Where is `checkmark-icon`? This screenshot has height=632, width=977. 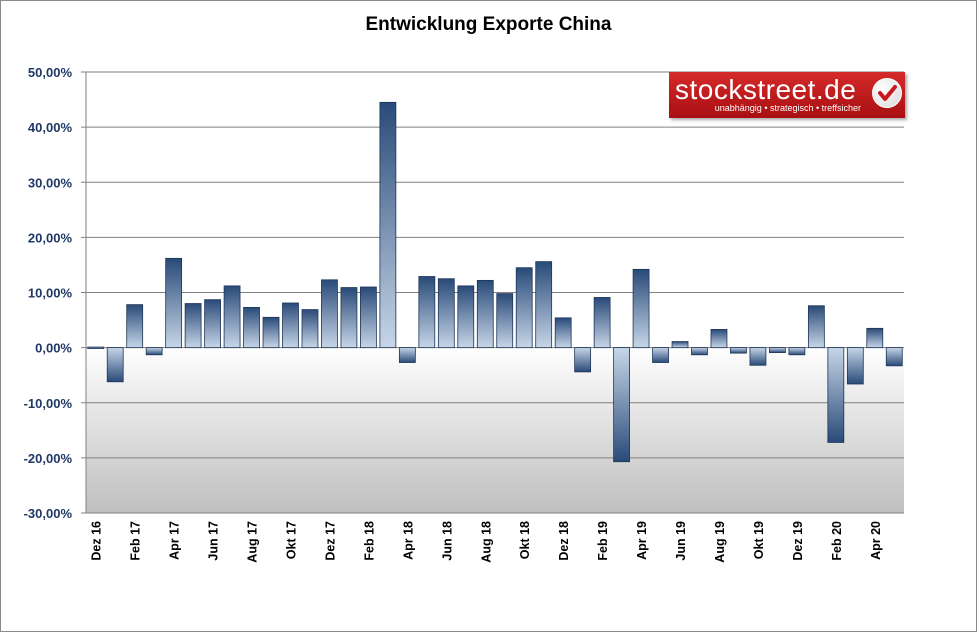
checkmark-icon is located at coordinates (887, 93).